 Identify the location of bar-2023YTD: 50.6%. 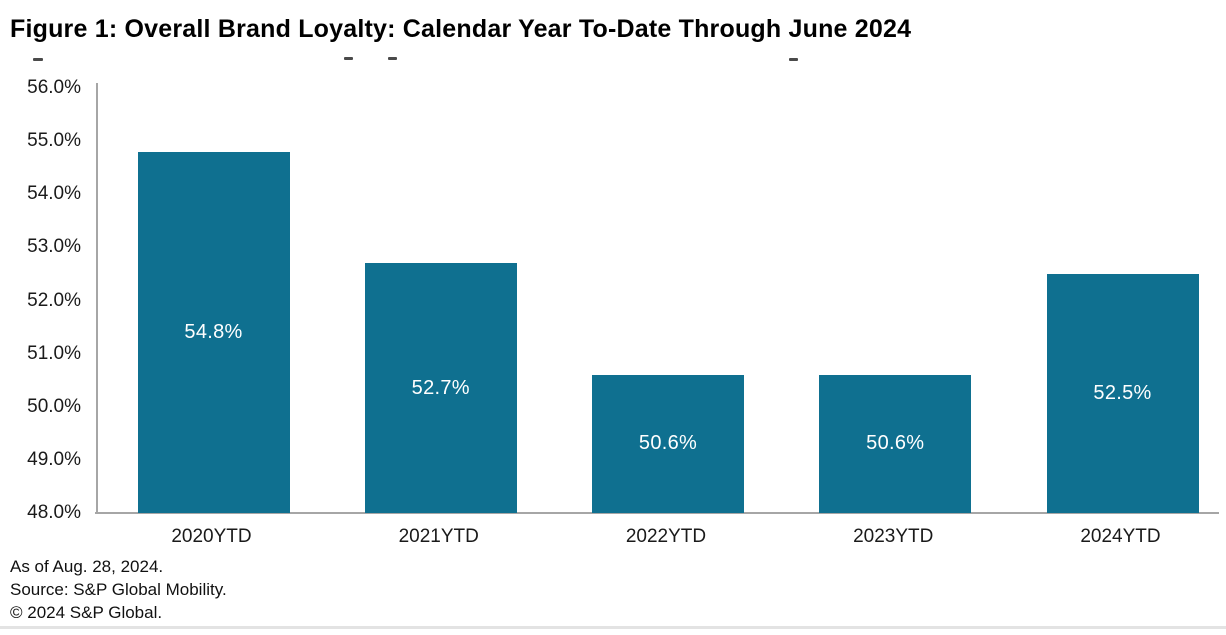
(895, 443).